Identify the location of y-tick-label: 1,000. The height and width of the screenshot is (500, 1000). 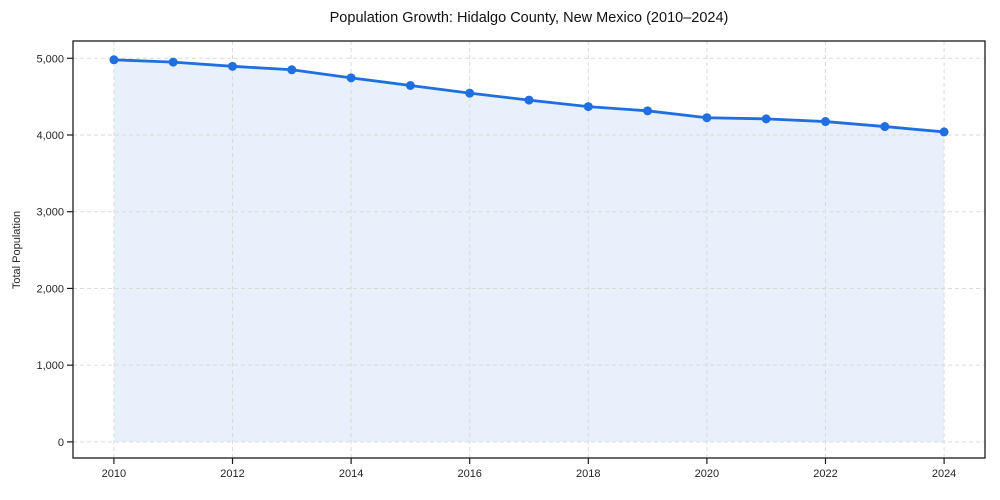
(50, 366).